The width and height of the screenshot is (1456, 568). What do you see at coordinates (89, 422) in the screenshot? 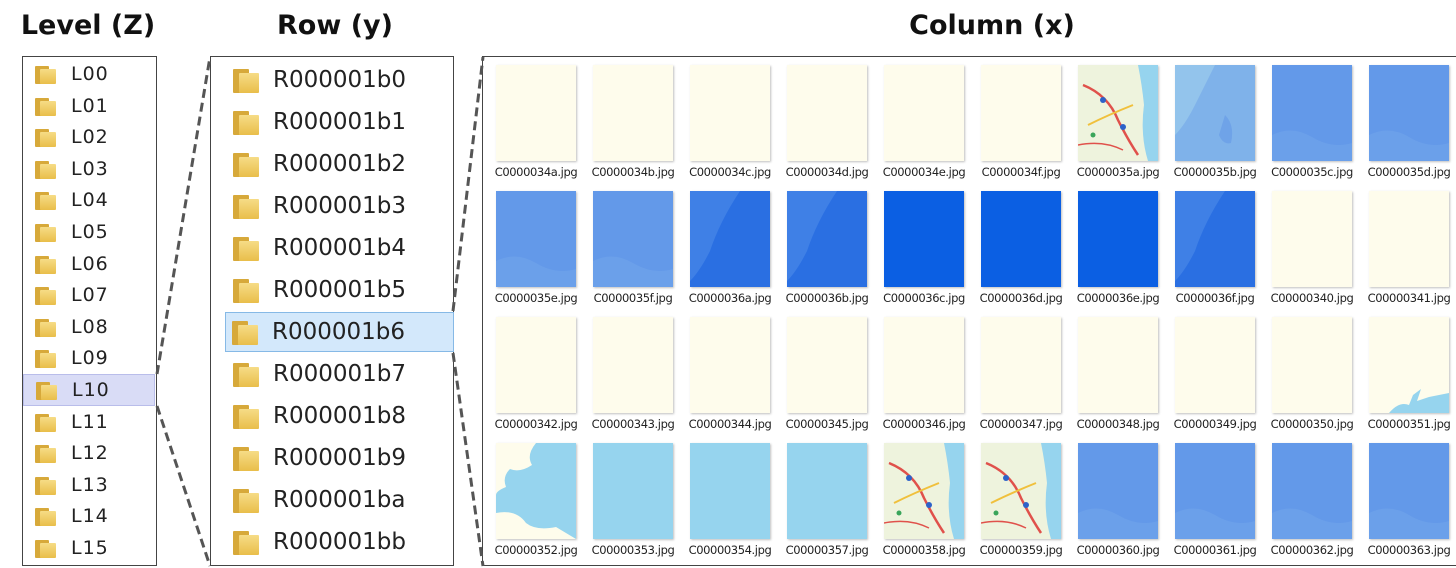
I see `level-folder-l11: L11` at bounding box center [89, 422].